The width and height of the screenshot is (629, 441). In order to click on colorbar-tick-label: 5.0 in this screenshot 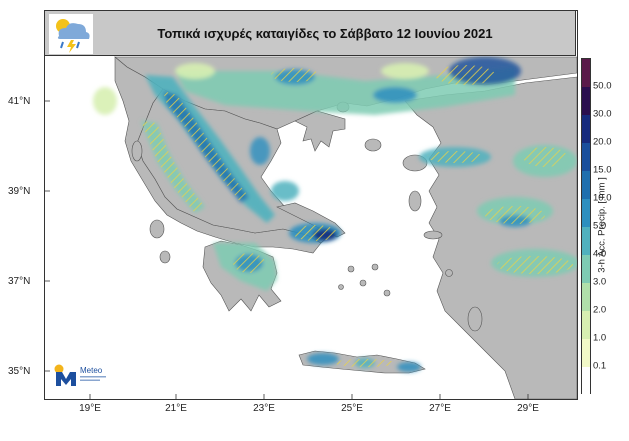, I will do `click(600, 226)`.